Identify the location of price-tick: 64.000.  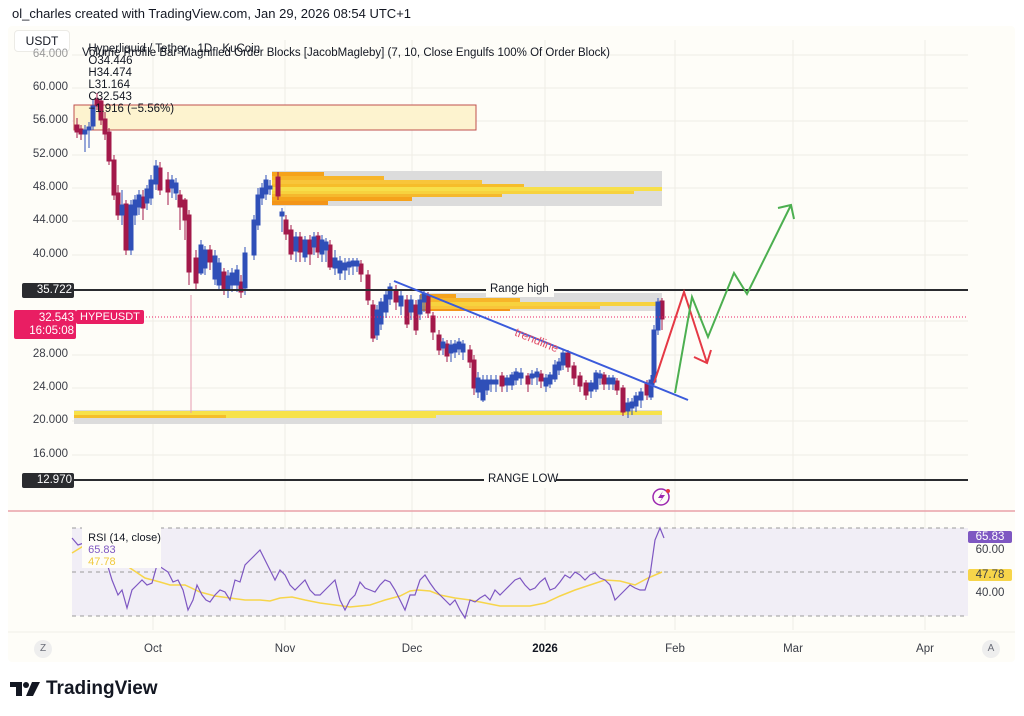
(50, 54).